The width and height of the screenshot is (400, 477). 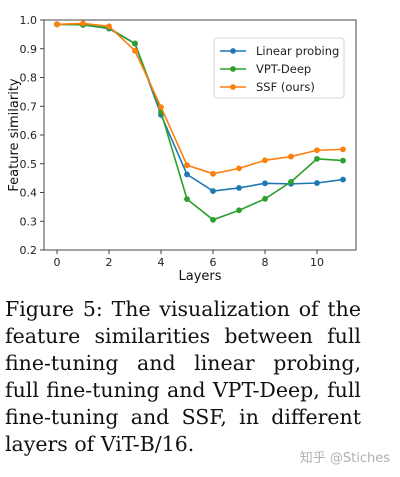 I want to click on chart-legend: Linear probing VPT-Deep SSF (ours), so click(x=279, y=68).